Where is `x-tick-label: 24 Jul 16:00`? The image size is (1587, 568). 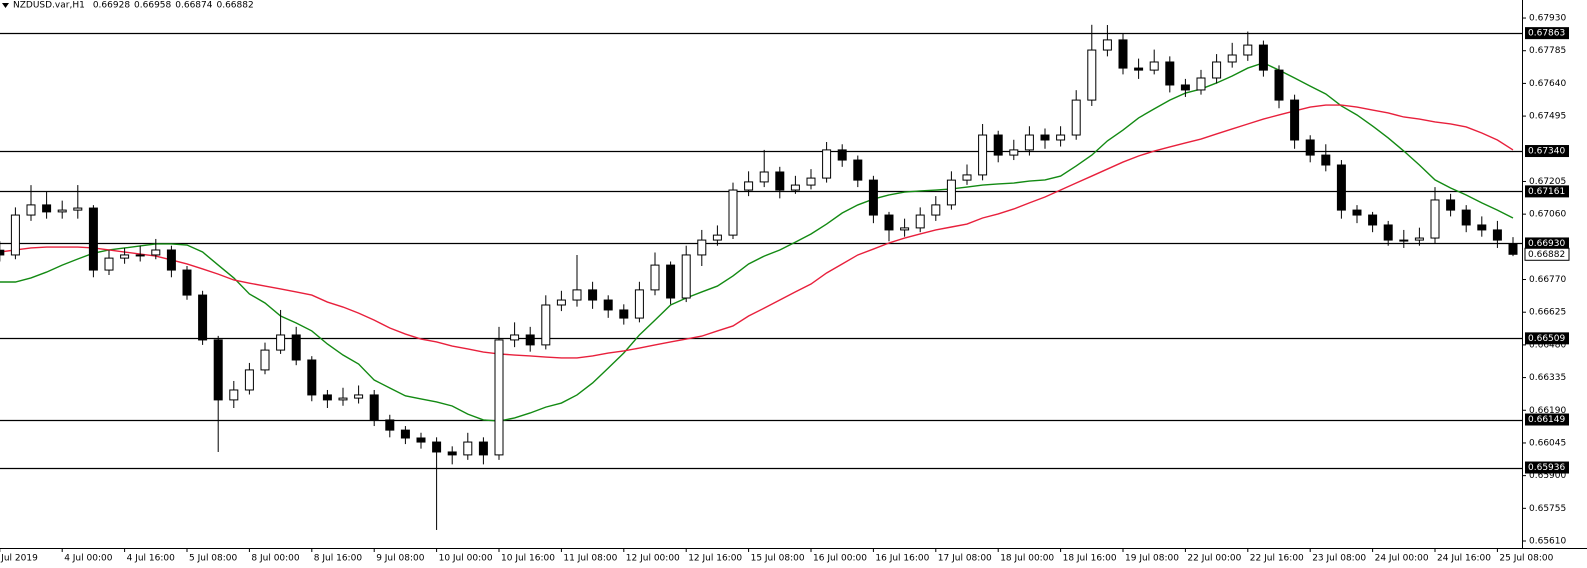
x-tick-label: 24 Jul 16:00 is located at coordinates (1464, 559).